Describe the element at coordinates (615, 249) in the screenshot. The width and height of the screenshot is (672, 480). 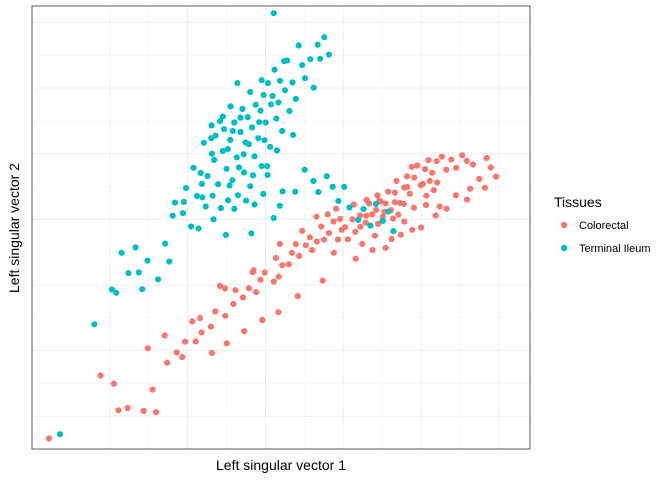
I see `legend-label-terminal-ileum: Terminal Ileum` at that location.